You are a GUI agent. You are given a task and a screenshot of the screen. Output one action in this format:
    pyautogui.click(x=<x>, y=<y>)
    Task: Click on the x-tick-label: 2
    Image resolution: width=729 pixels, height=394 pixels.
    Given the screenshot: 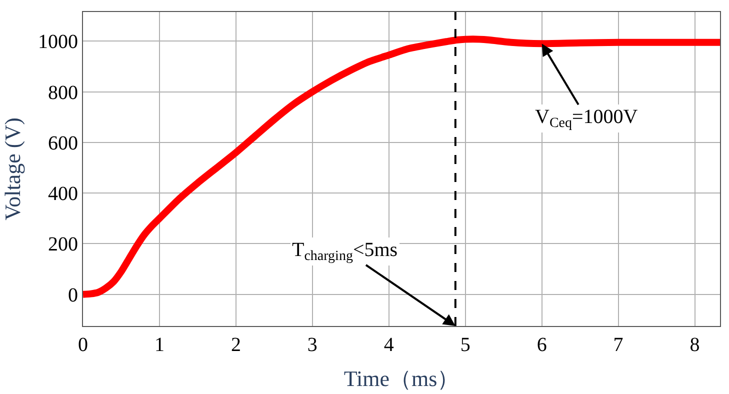 What is the action you would take?
    pyautogui.click(x=235, y=345)
    